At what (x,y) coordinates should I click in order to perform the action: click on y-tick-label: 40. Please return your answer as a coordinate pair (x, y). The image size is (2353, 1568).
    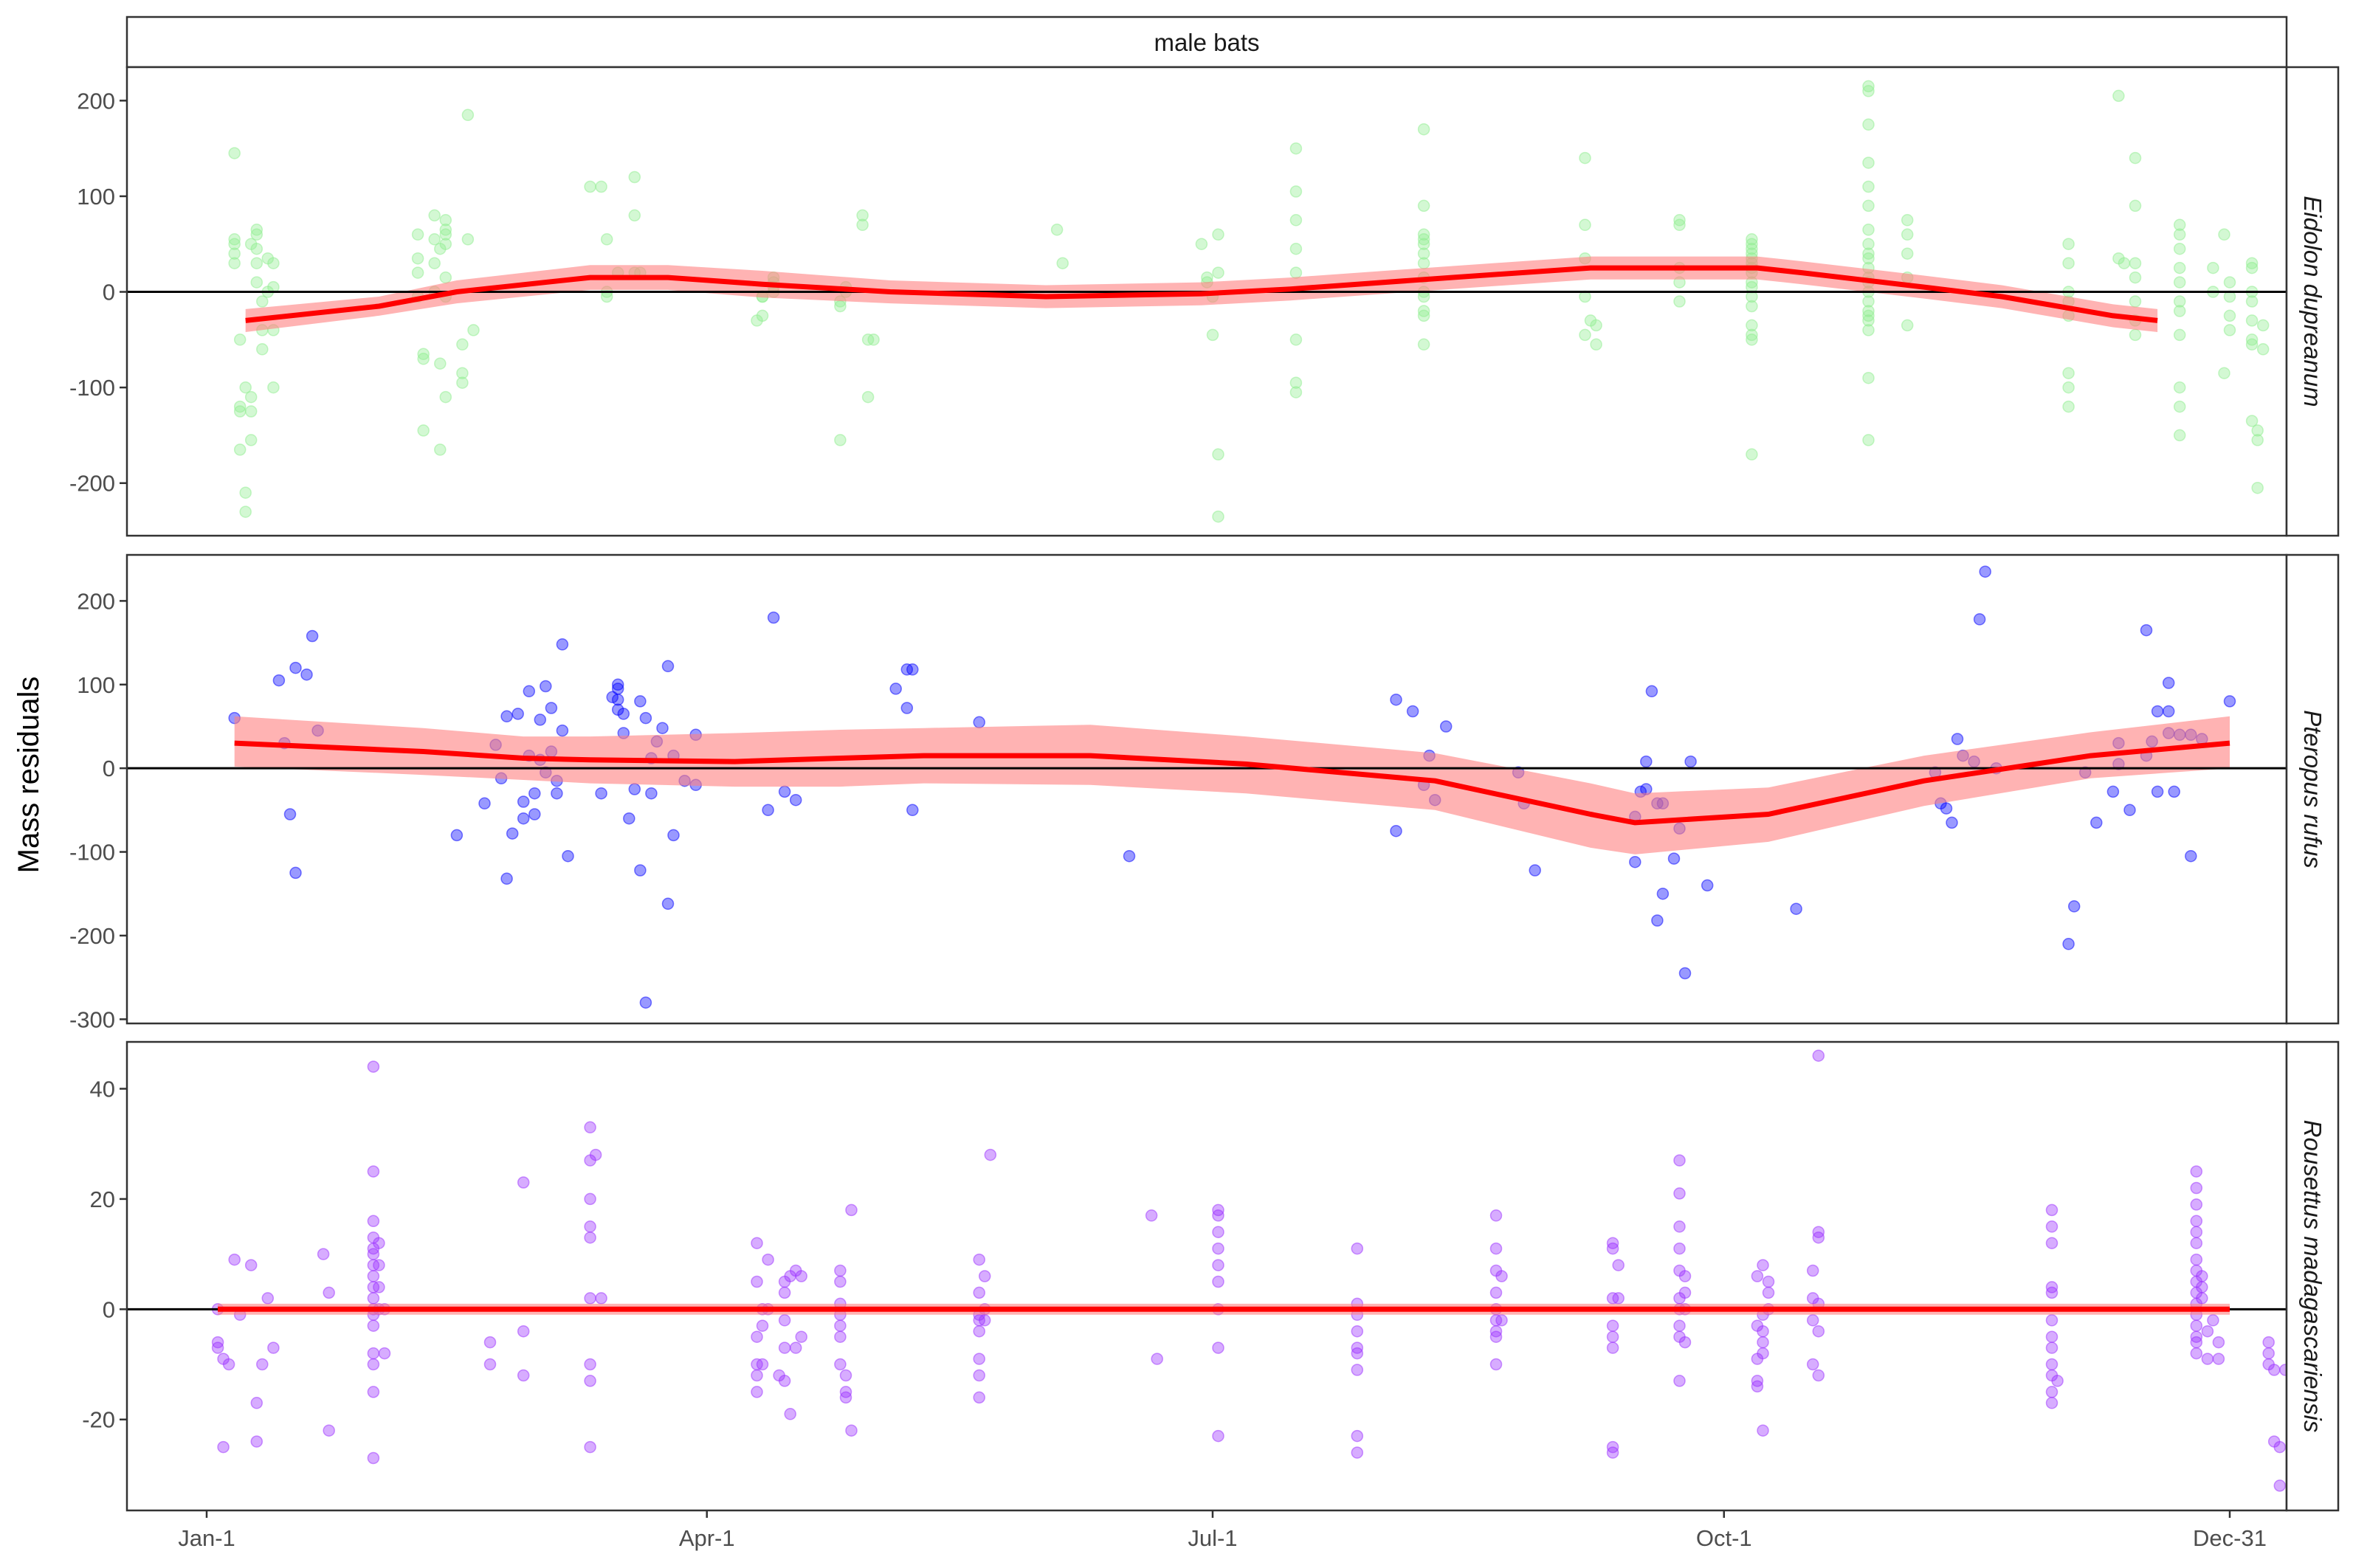
    Looking at the image, I should click on (102, 1089).